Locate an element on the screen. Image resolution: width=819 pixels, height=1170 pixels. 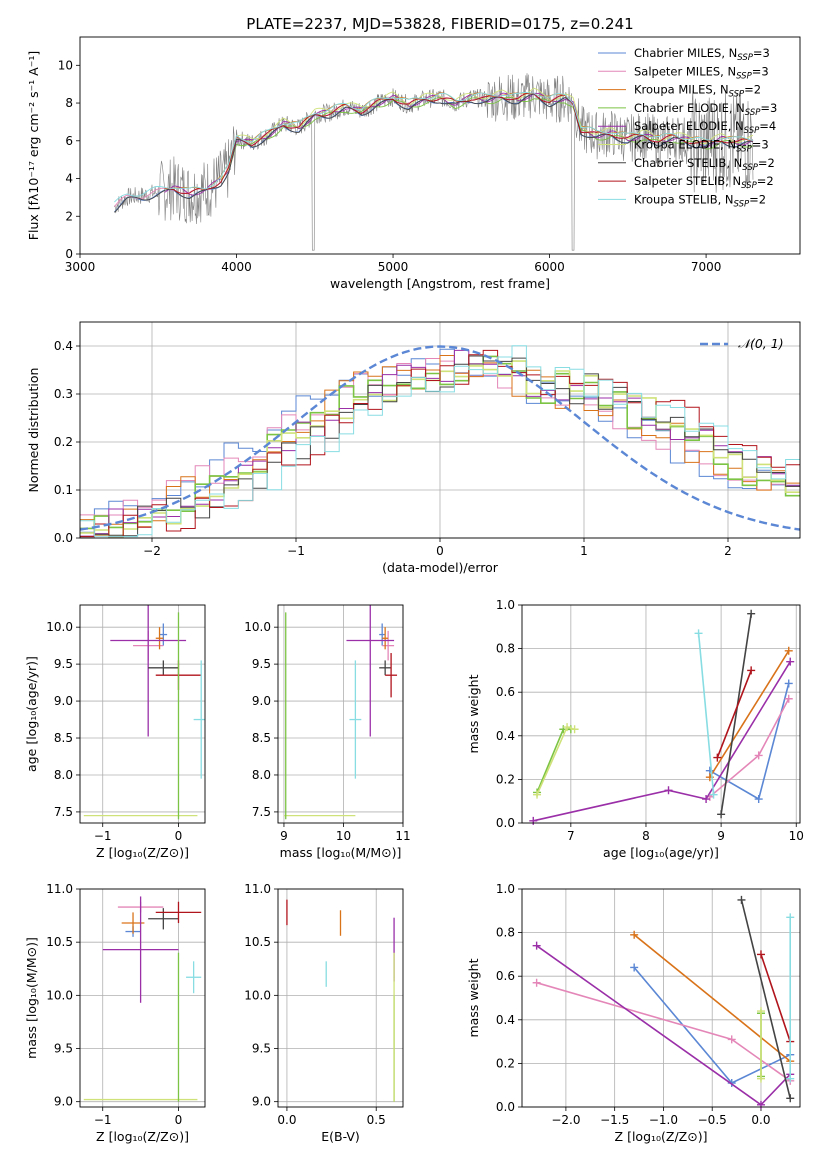
x-tick-label: −1.5 is located at coordinates (614, 1120).